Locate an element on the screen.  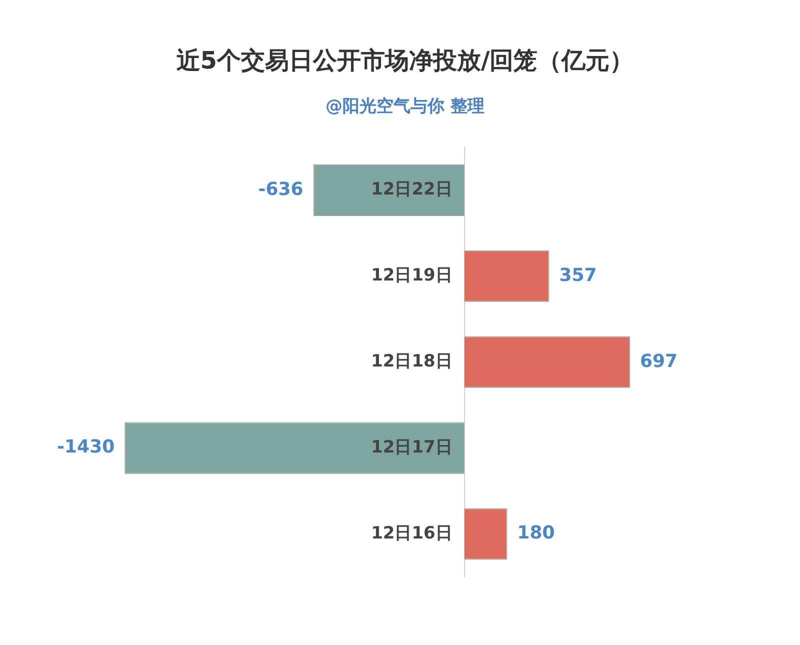
chart-subtitle: @阳光空气与你 整理 is located at coordinates (405, 106).